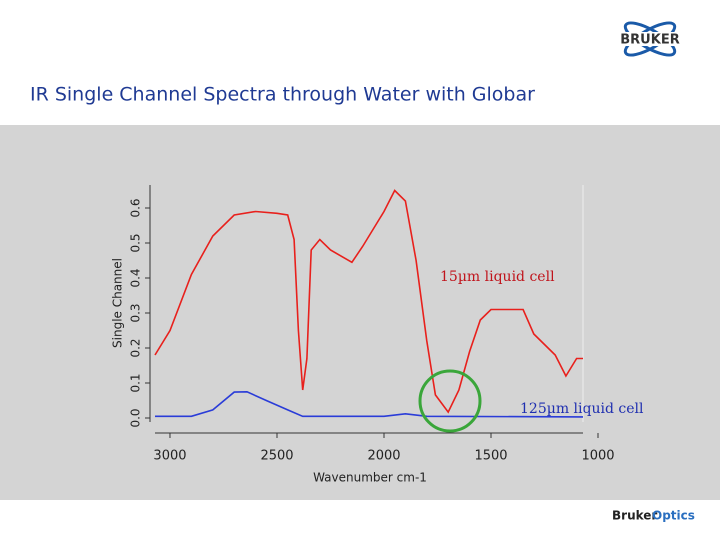 This screenshot has width=720, height=544. What do you see at coordinates (136, 312) in the screenshot?
I see `y-tick-label: 0.3` at bounding box center [136, 312].